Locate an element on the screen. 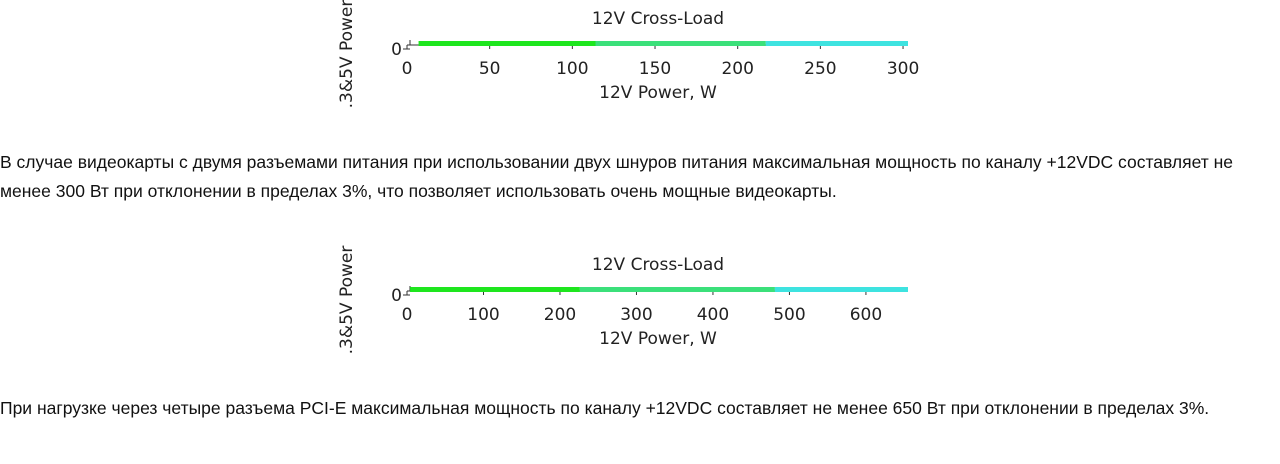 Image resolution: width=1280 pixels, height=464 pixels. x-tick-label: 250 is located at coordinates (820, 69).